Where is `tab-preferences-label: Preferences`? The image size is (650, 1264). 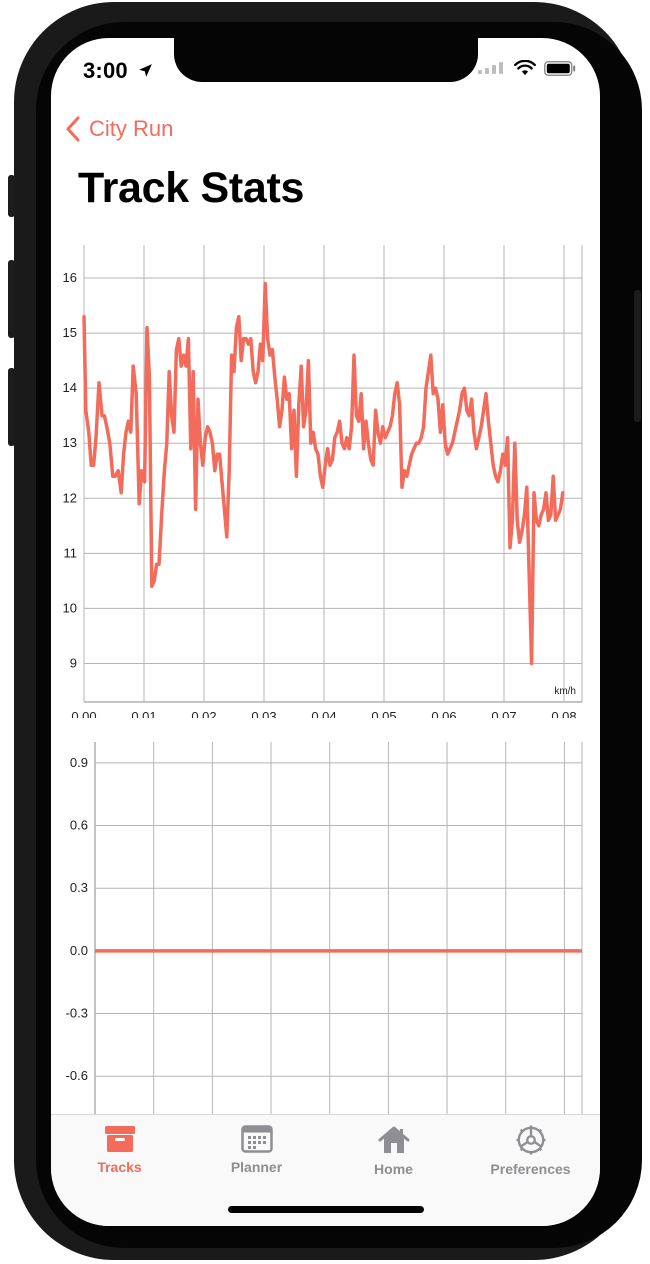
tab-preferences-label: Preferences is located at coordinates (530, 1169).